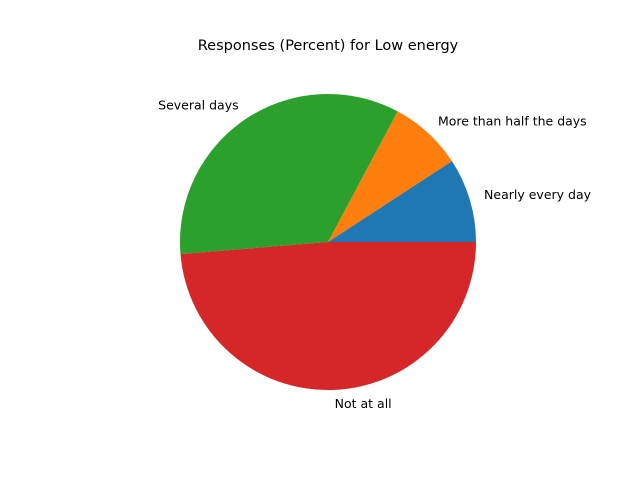 Image resolution: width=640 pixels, height=480 pixels. Describe the element at coordinates (363, 403) in the screenshot. I see `pie-label-not-at-all: Not at all` at that location.